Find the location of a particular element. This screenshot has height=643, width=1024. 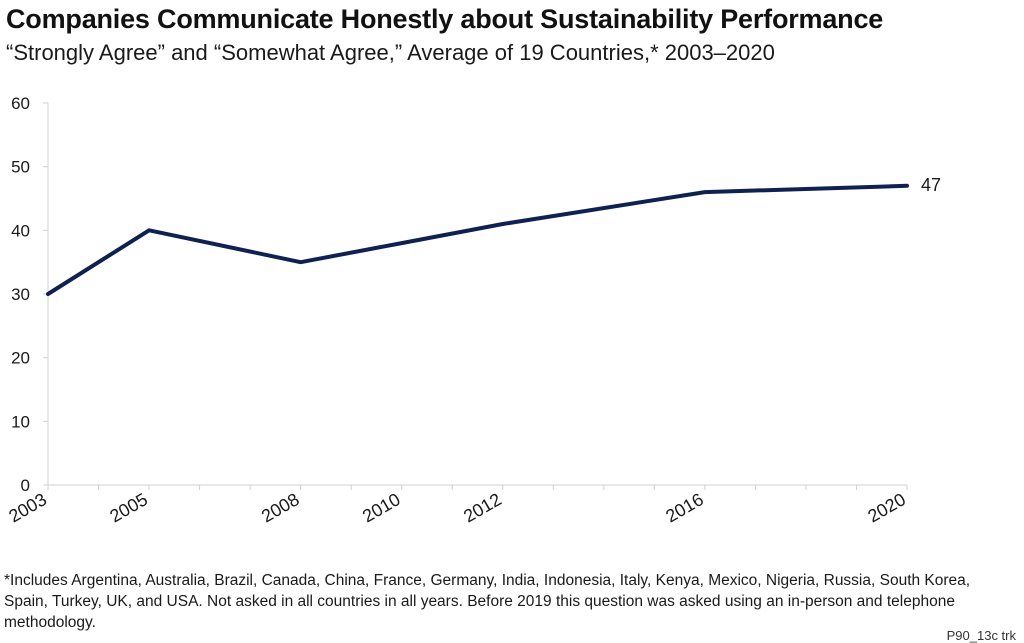

y-tick-label: 50 is located at coordinates (20, 167).